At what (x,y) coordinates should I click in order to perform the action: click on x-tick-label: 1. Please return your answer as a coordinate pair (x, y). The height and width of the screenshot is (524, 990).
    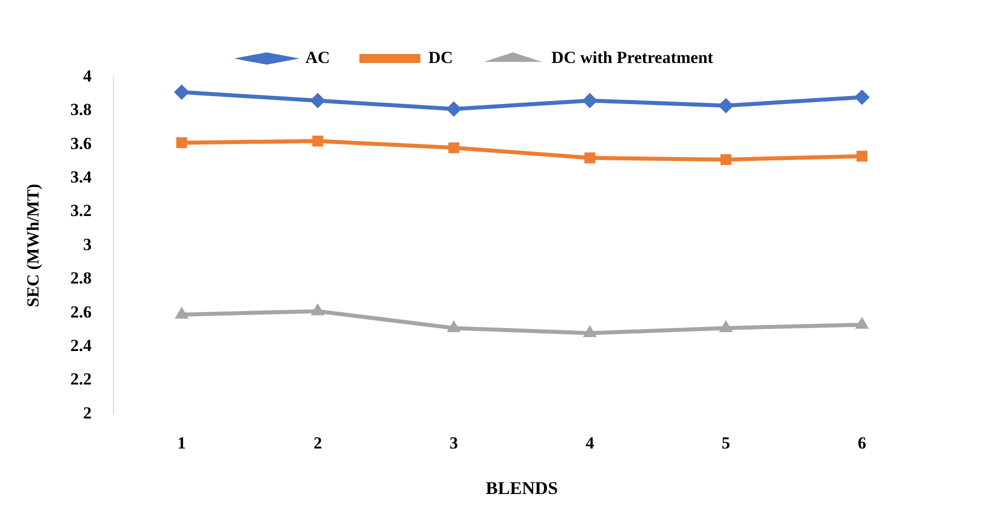
    Looking at the image, I should click on (181, 443).